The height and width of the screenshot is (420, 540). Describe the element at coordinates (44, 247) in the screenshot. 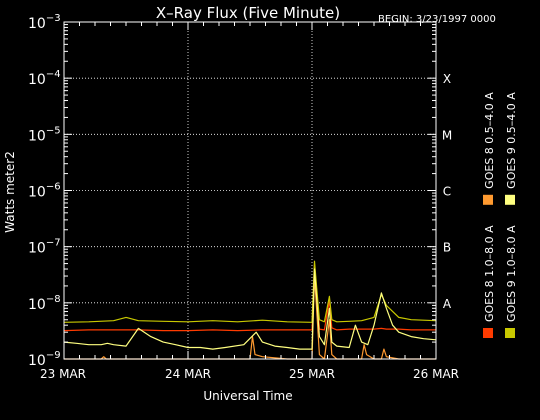

I see `y-tick-label: 10⁻⁷` at that location.